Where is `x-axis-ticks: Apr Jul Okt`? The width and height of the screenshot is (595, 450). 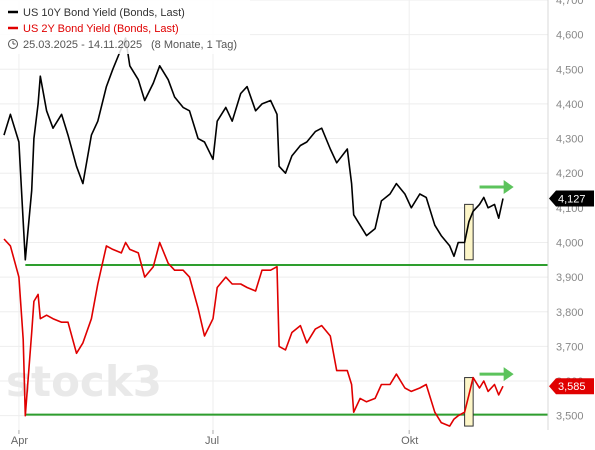 x-axis-ticks: Apr Jul Okt is located at coordinates (214, 438).